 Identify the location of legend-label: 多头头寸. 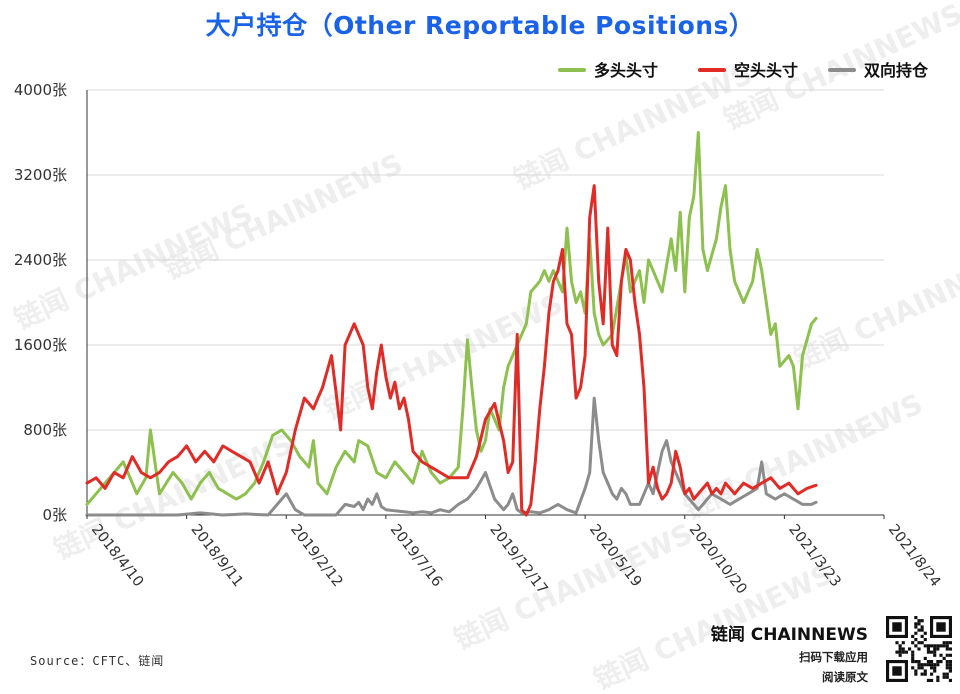
(626, 70).